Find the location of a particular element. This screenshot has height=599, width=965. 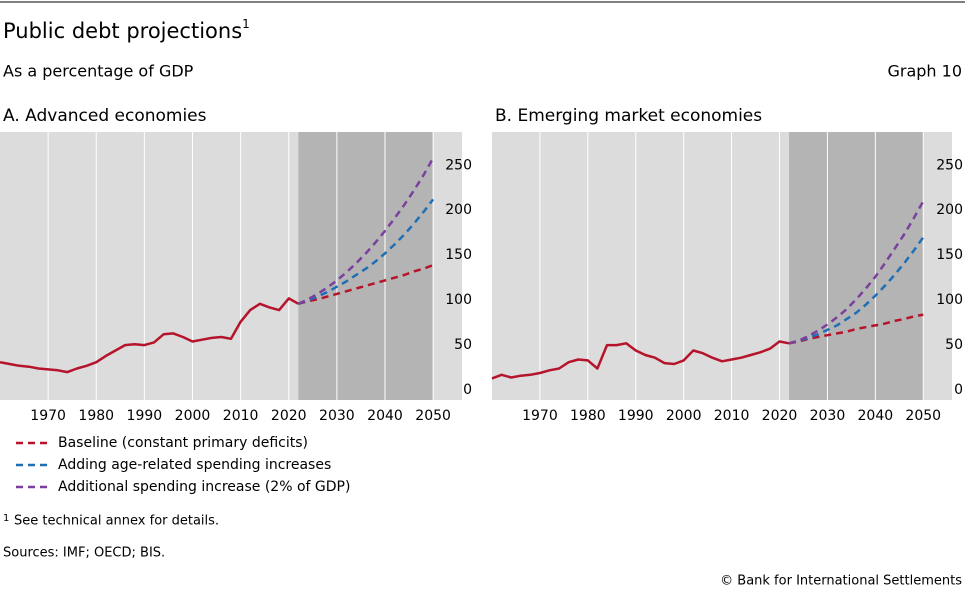

panel-title: A. Advanced economies is located at coordinates (105, 116).